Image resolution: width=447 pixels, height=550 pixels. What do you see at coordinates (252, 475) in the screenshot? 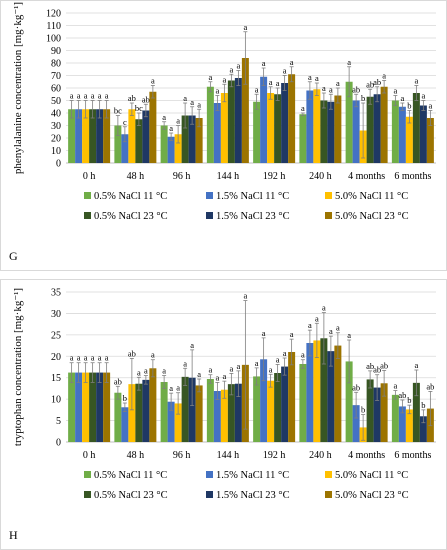
I see `legend-label: 1.5% NaCl 11 °C` at bounding box center [252, 475].